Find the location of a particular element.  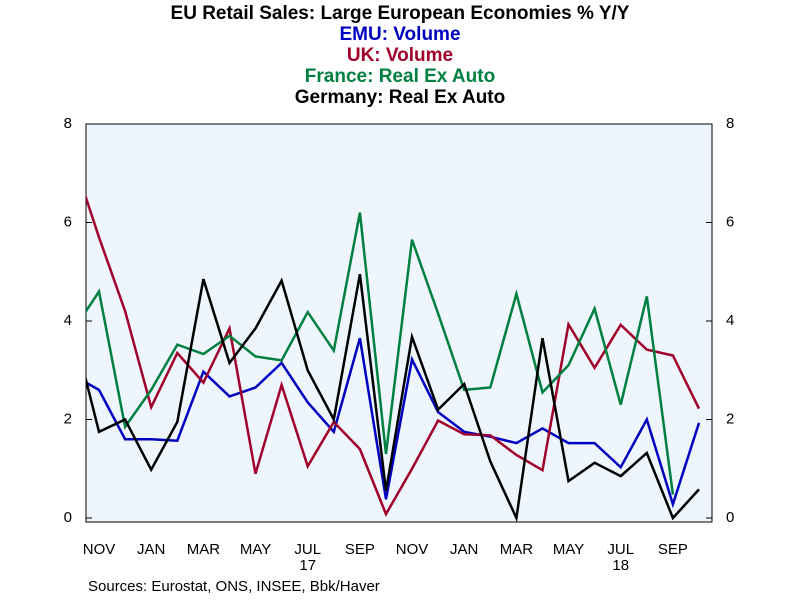

legend-entry: EMU: Volume is located at coordinates (399, 34).